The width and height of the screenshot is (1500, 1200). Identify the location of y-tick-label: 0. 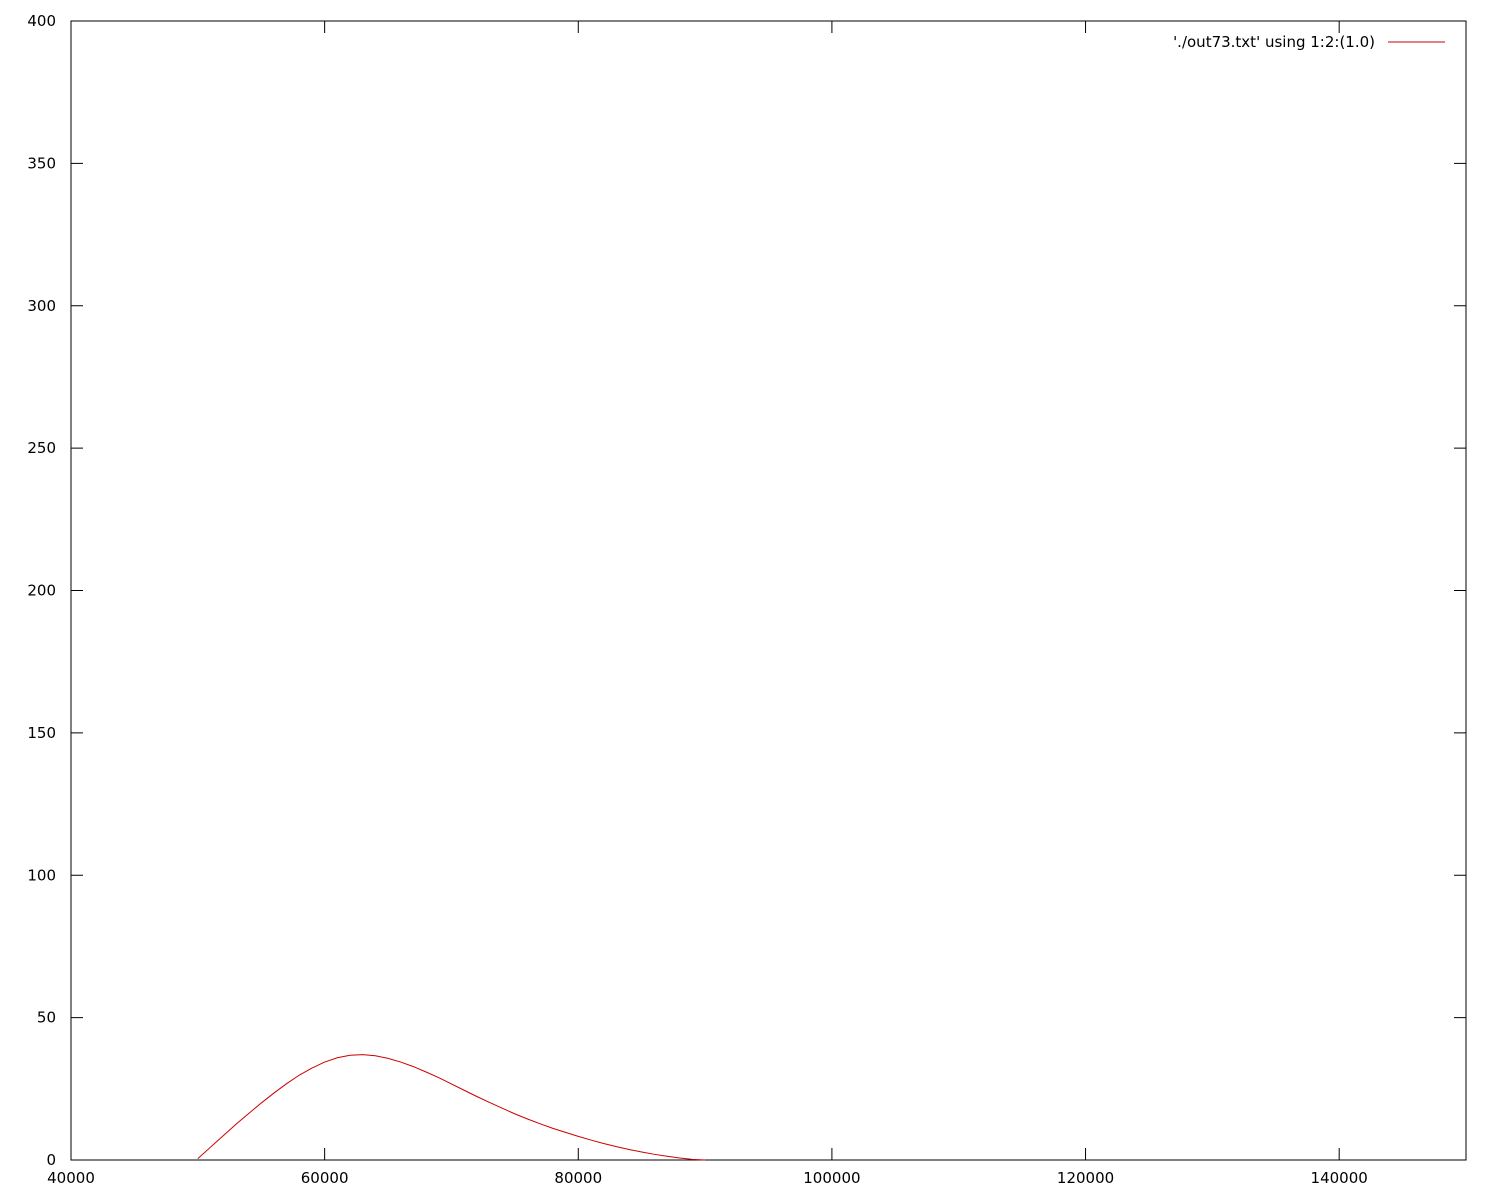
(51, 1160).